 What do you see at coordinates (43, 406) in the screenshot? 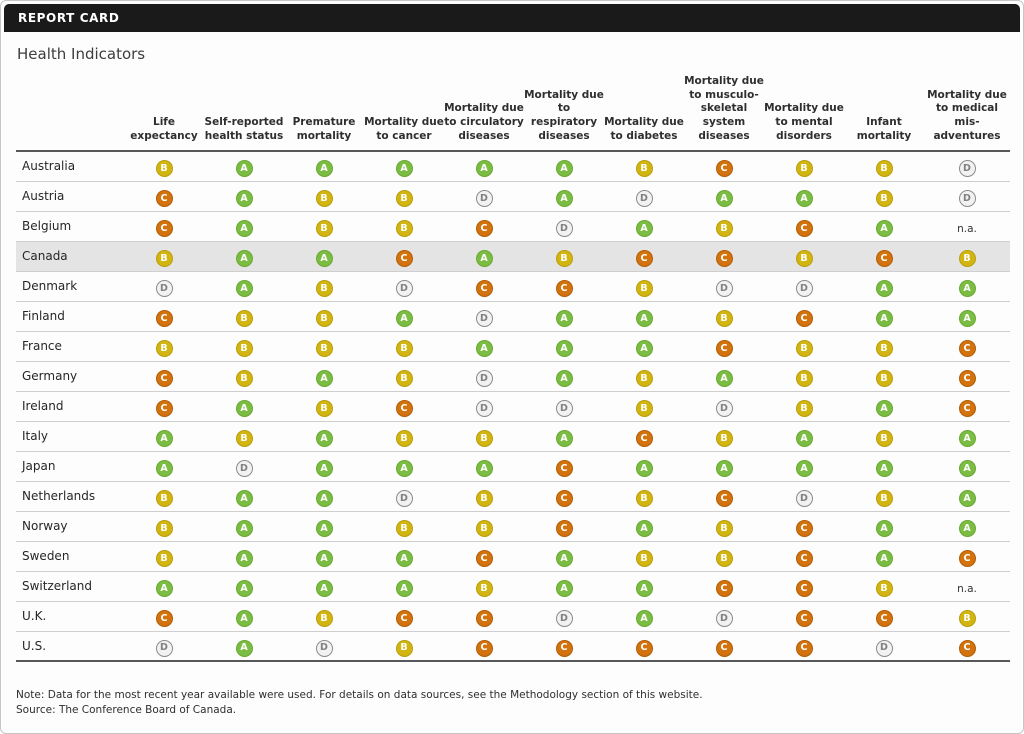
I see `country-label: Ireland` at bounding box center [43, 406].